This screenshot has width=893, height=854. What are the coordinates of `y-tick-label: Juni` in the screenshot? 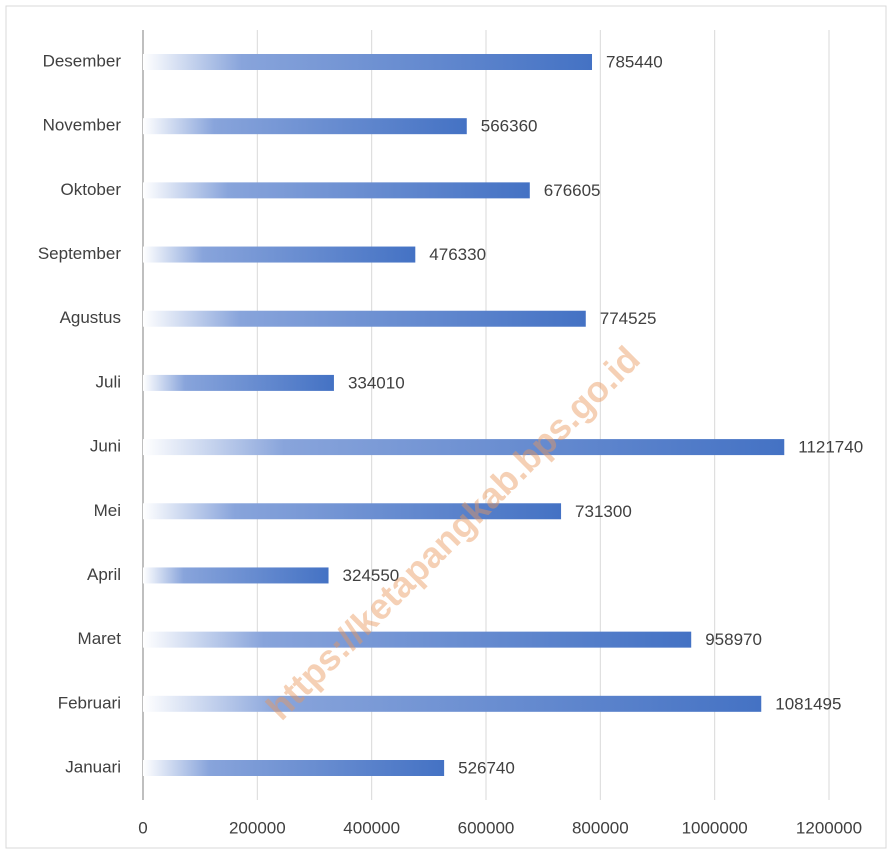 It's located at (105, 446).